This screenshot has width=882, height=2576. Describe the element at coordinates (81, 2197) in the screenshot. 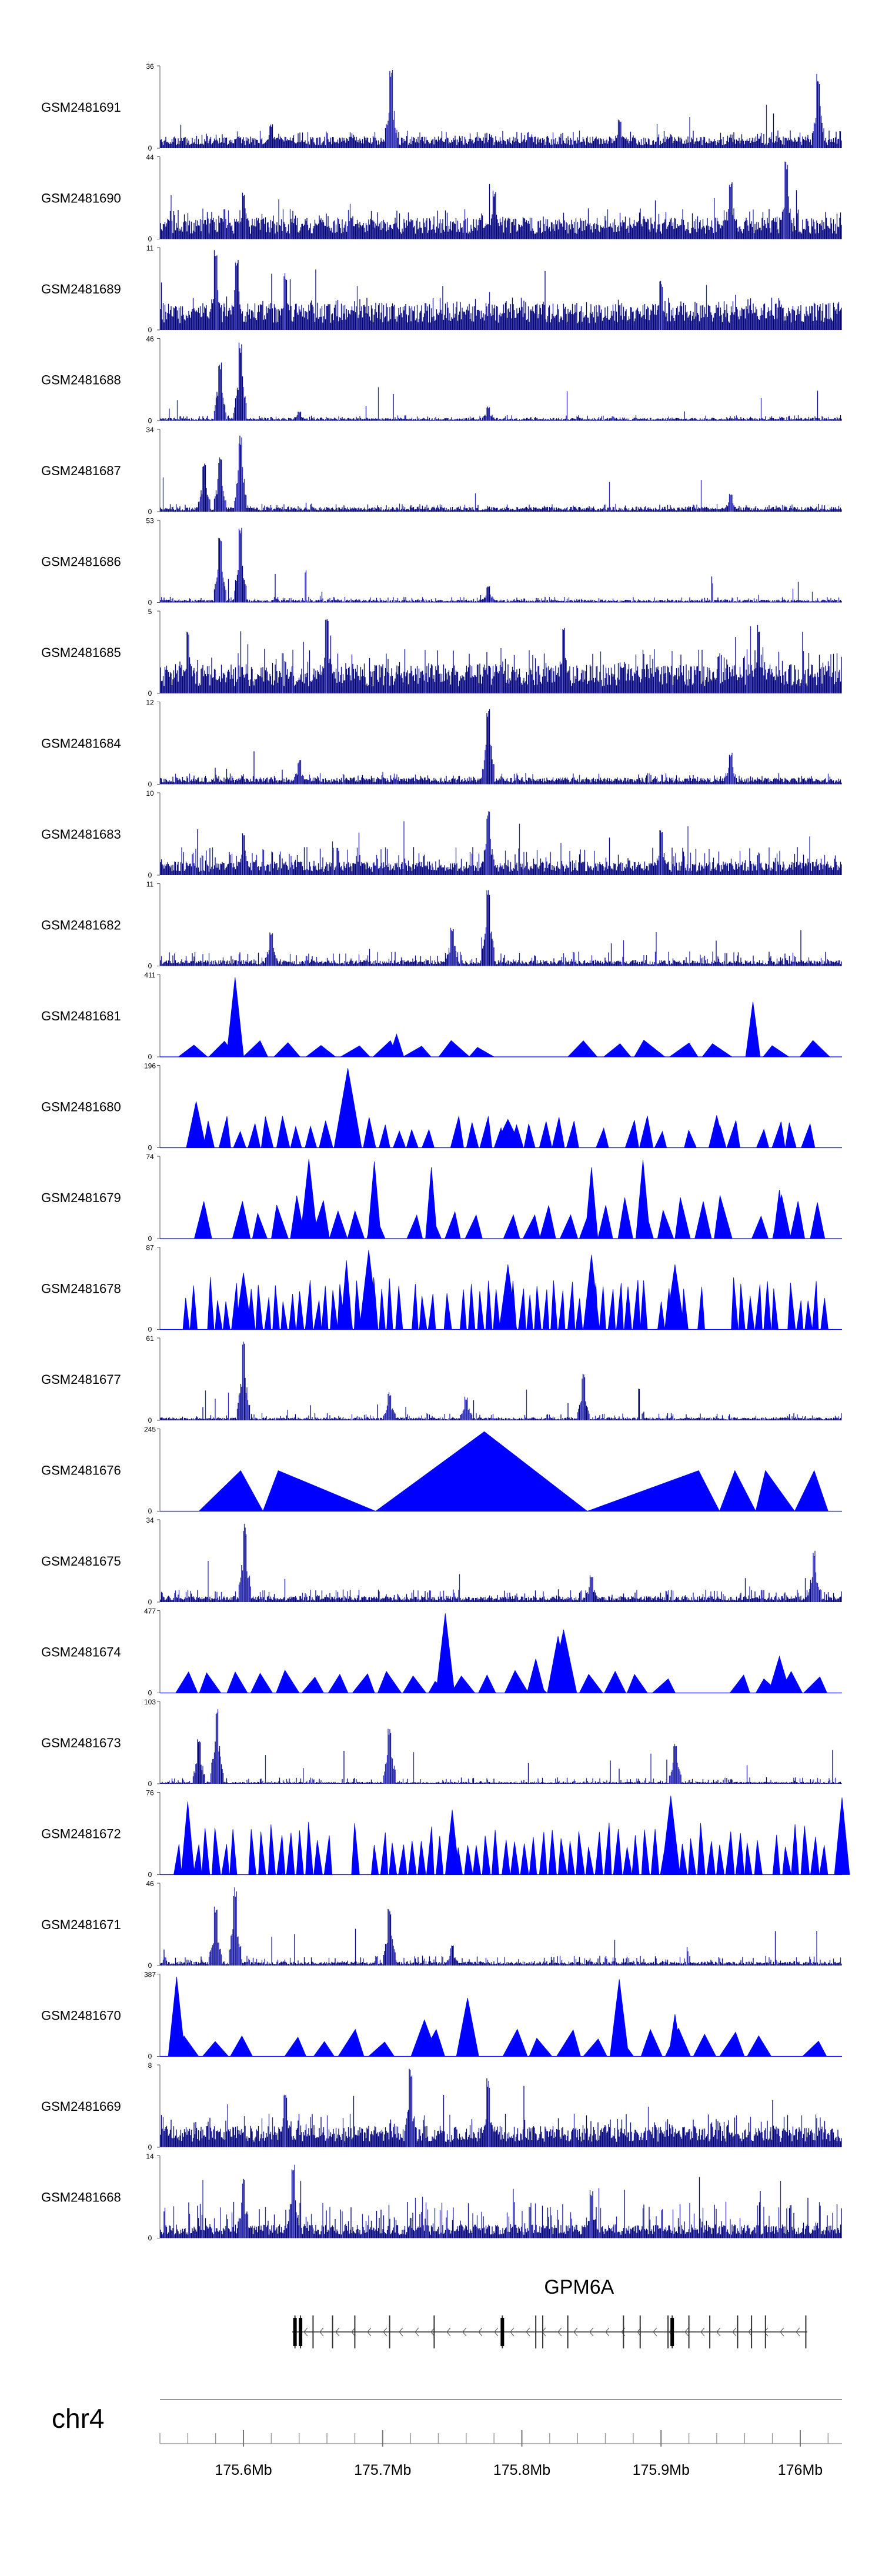

I see `track-label: GSM2481668` at that location.